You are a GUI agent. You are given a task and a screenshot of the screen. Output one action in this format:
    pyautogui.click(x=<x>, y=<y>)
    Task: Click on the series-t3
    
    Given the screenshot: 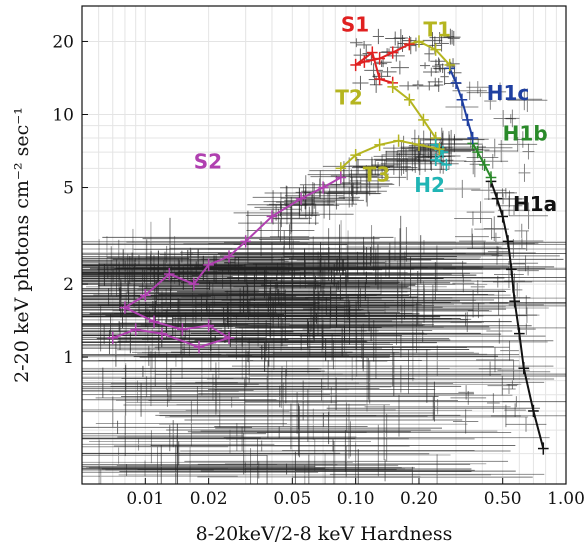 What is the action you would take?
    pyautogui.click(x=390, y=154)
    